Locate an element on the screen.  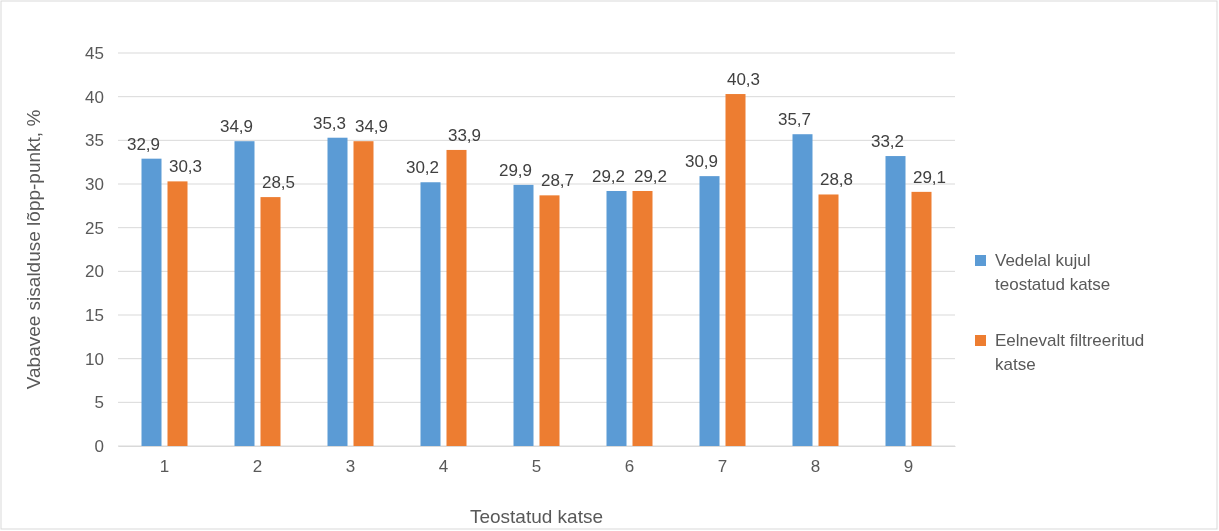
y-tick-label: 45 is located at coordinates (94, 53).